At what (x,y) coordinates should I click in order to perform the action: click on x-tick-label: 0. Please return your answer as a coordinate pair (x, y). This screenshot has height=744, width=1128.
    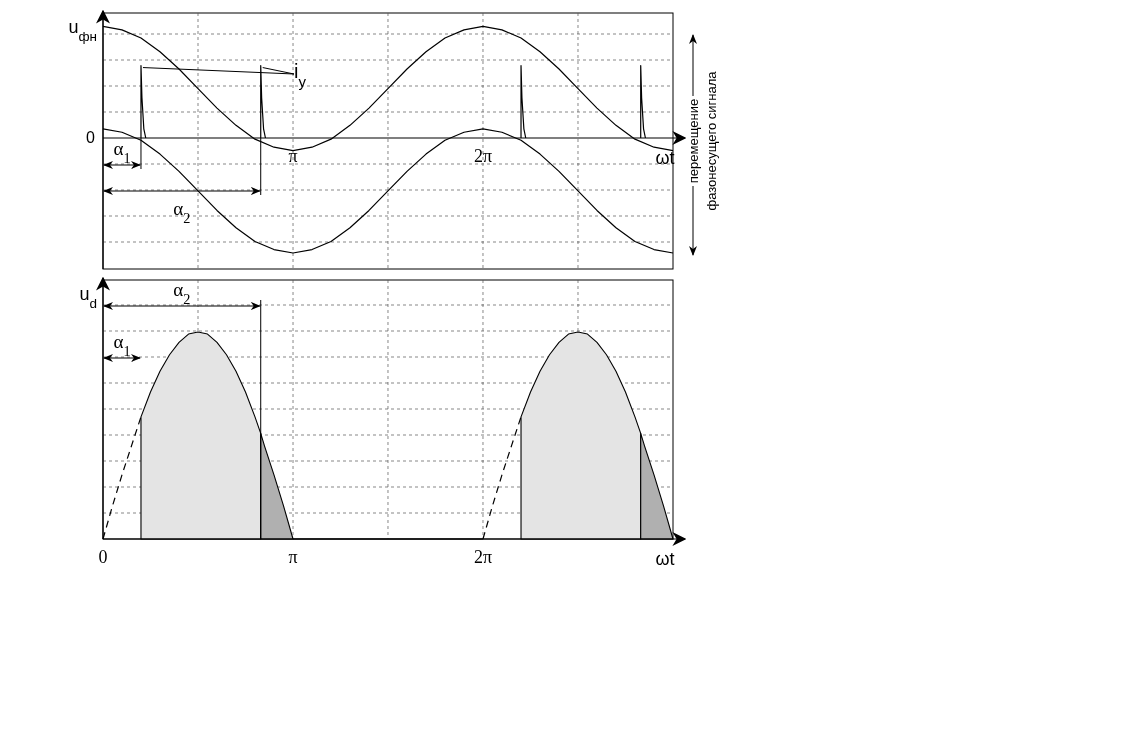
    Looking at the image, I should click on (103, 557).